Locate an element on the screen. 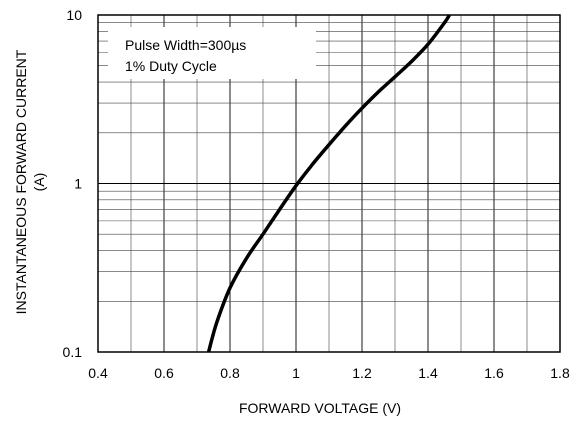  x-tick-label: 1.4 is located at coordinates (428, 373).